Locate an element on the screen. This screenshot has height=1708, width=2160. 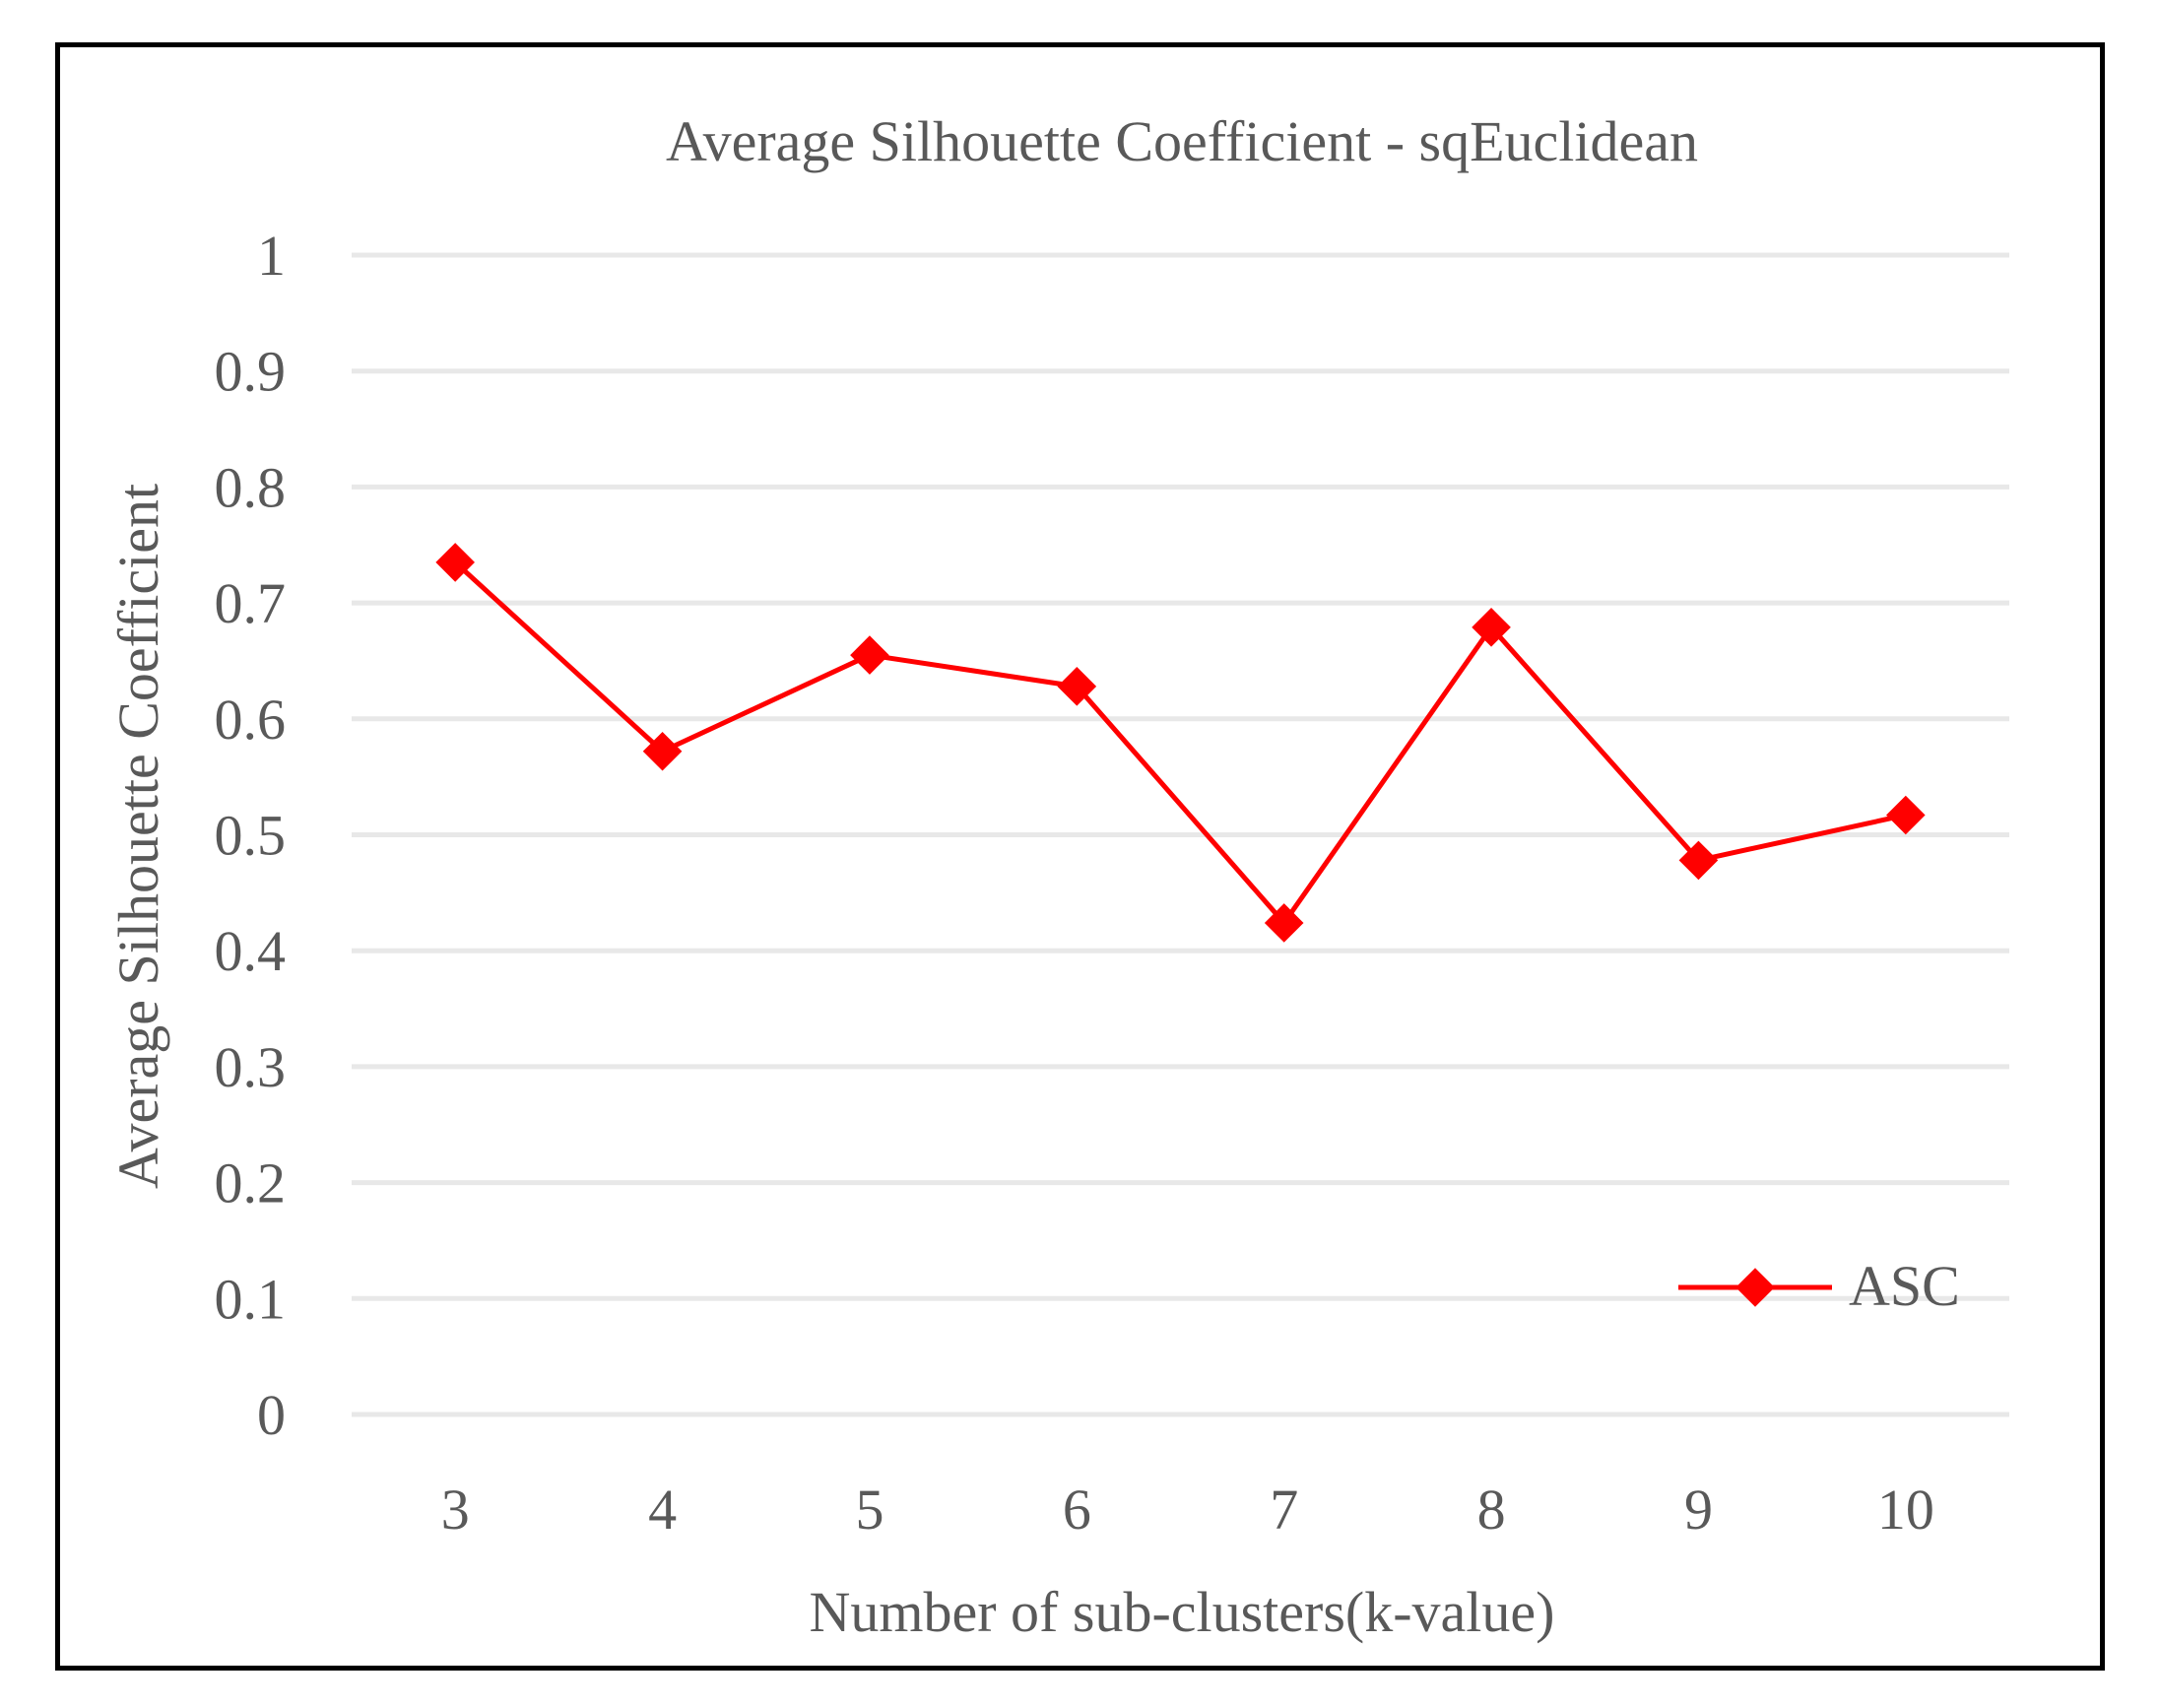
x-tick-label: 3 is located at coordinates (455, 1510).